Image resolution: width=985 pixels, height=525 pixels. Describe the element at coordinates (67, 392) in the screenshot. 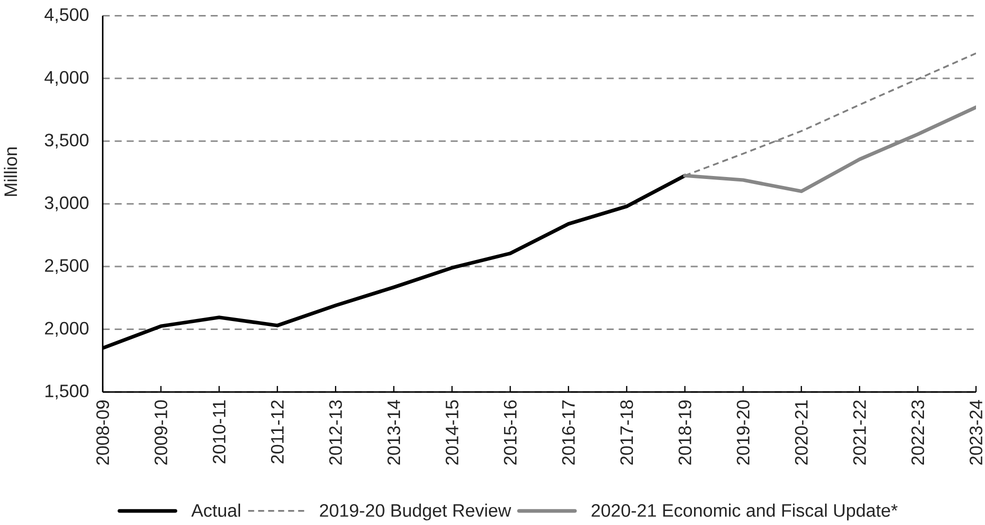

I see `y-tick-label: 1,500` at that location.